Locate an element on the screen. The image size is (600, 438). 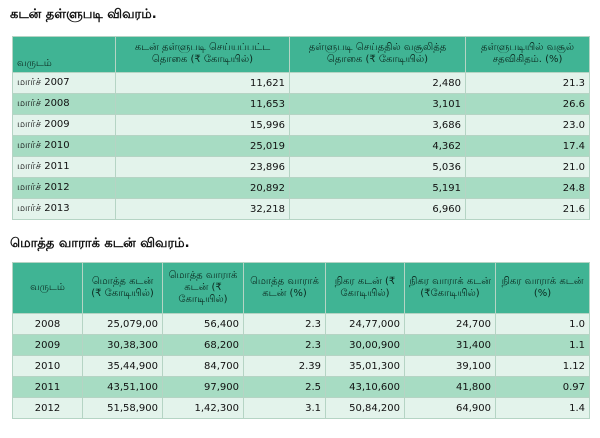
cell-value: 35,01,300 is located at coordinates (365, 366).